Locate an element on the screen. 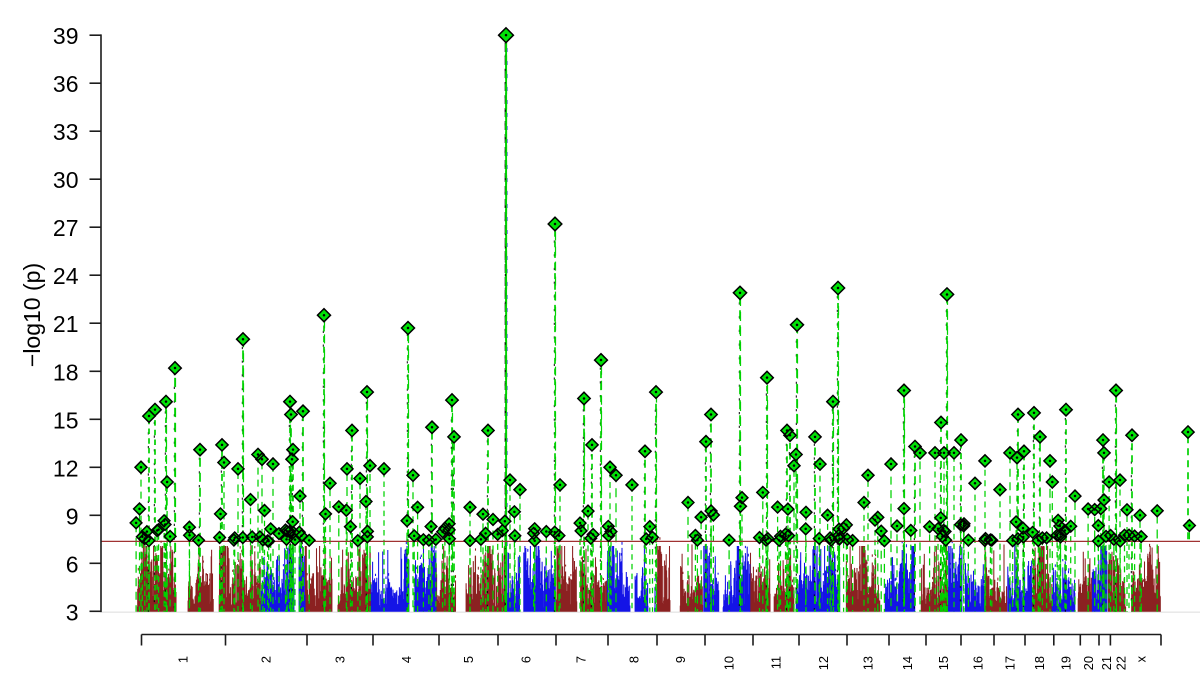 This screenshot has width=1200, height=690. svg-text: 10 is located at coordinates (729, 663).